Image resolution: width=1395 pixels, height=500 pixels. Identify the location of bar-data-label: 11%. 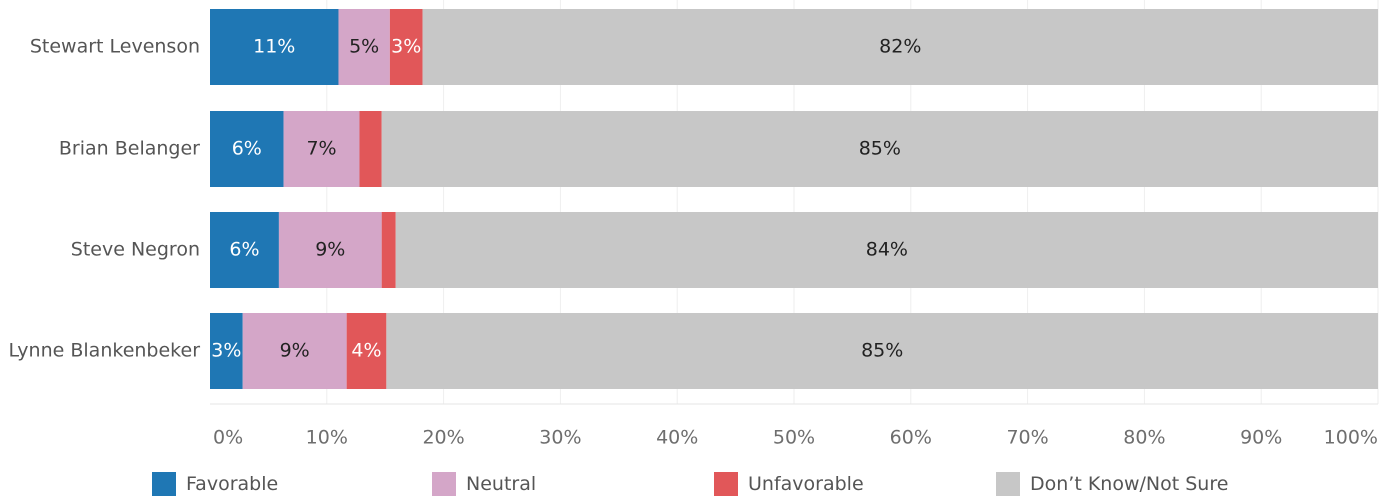
(274, 47).